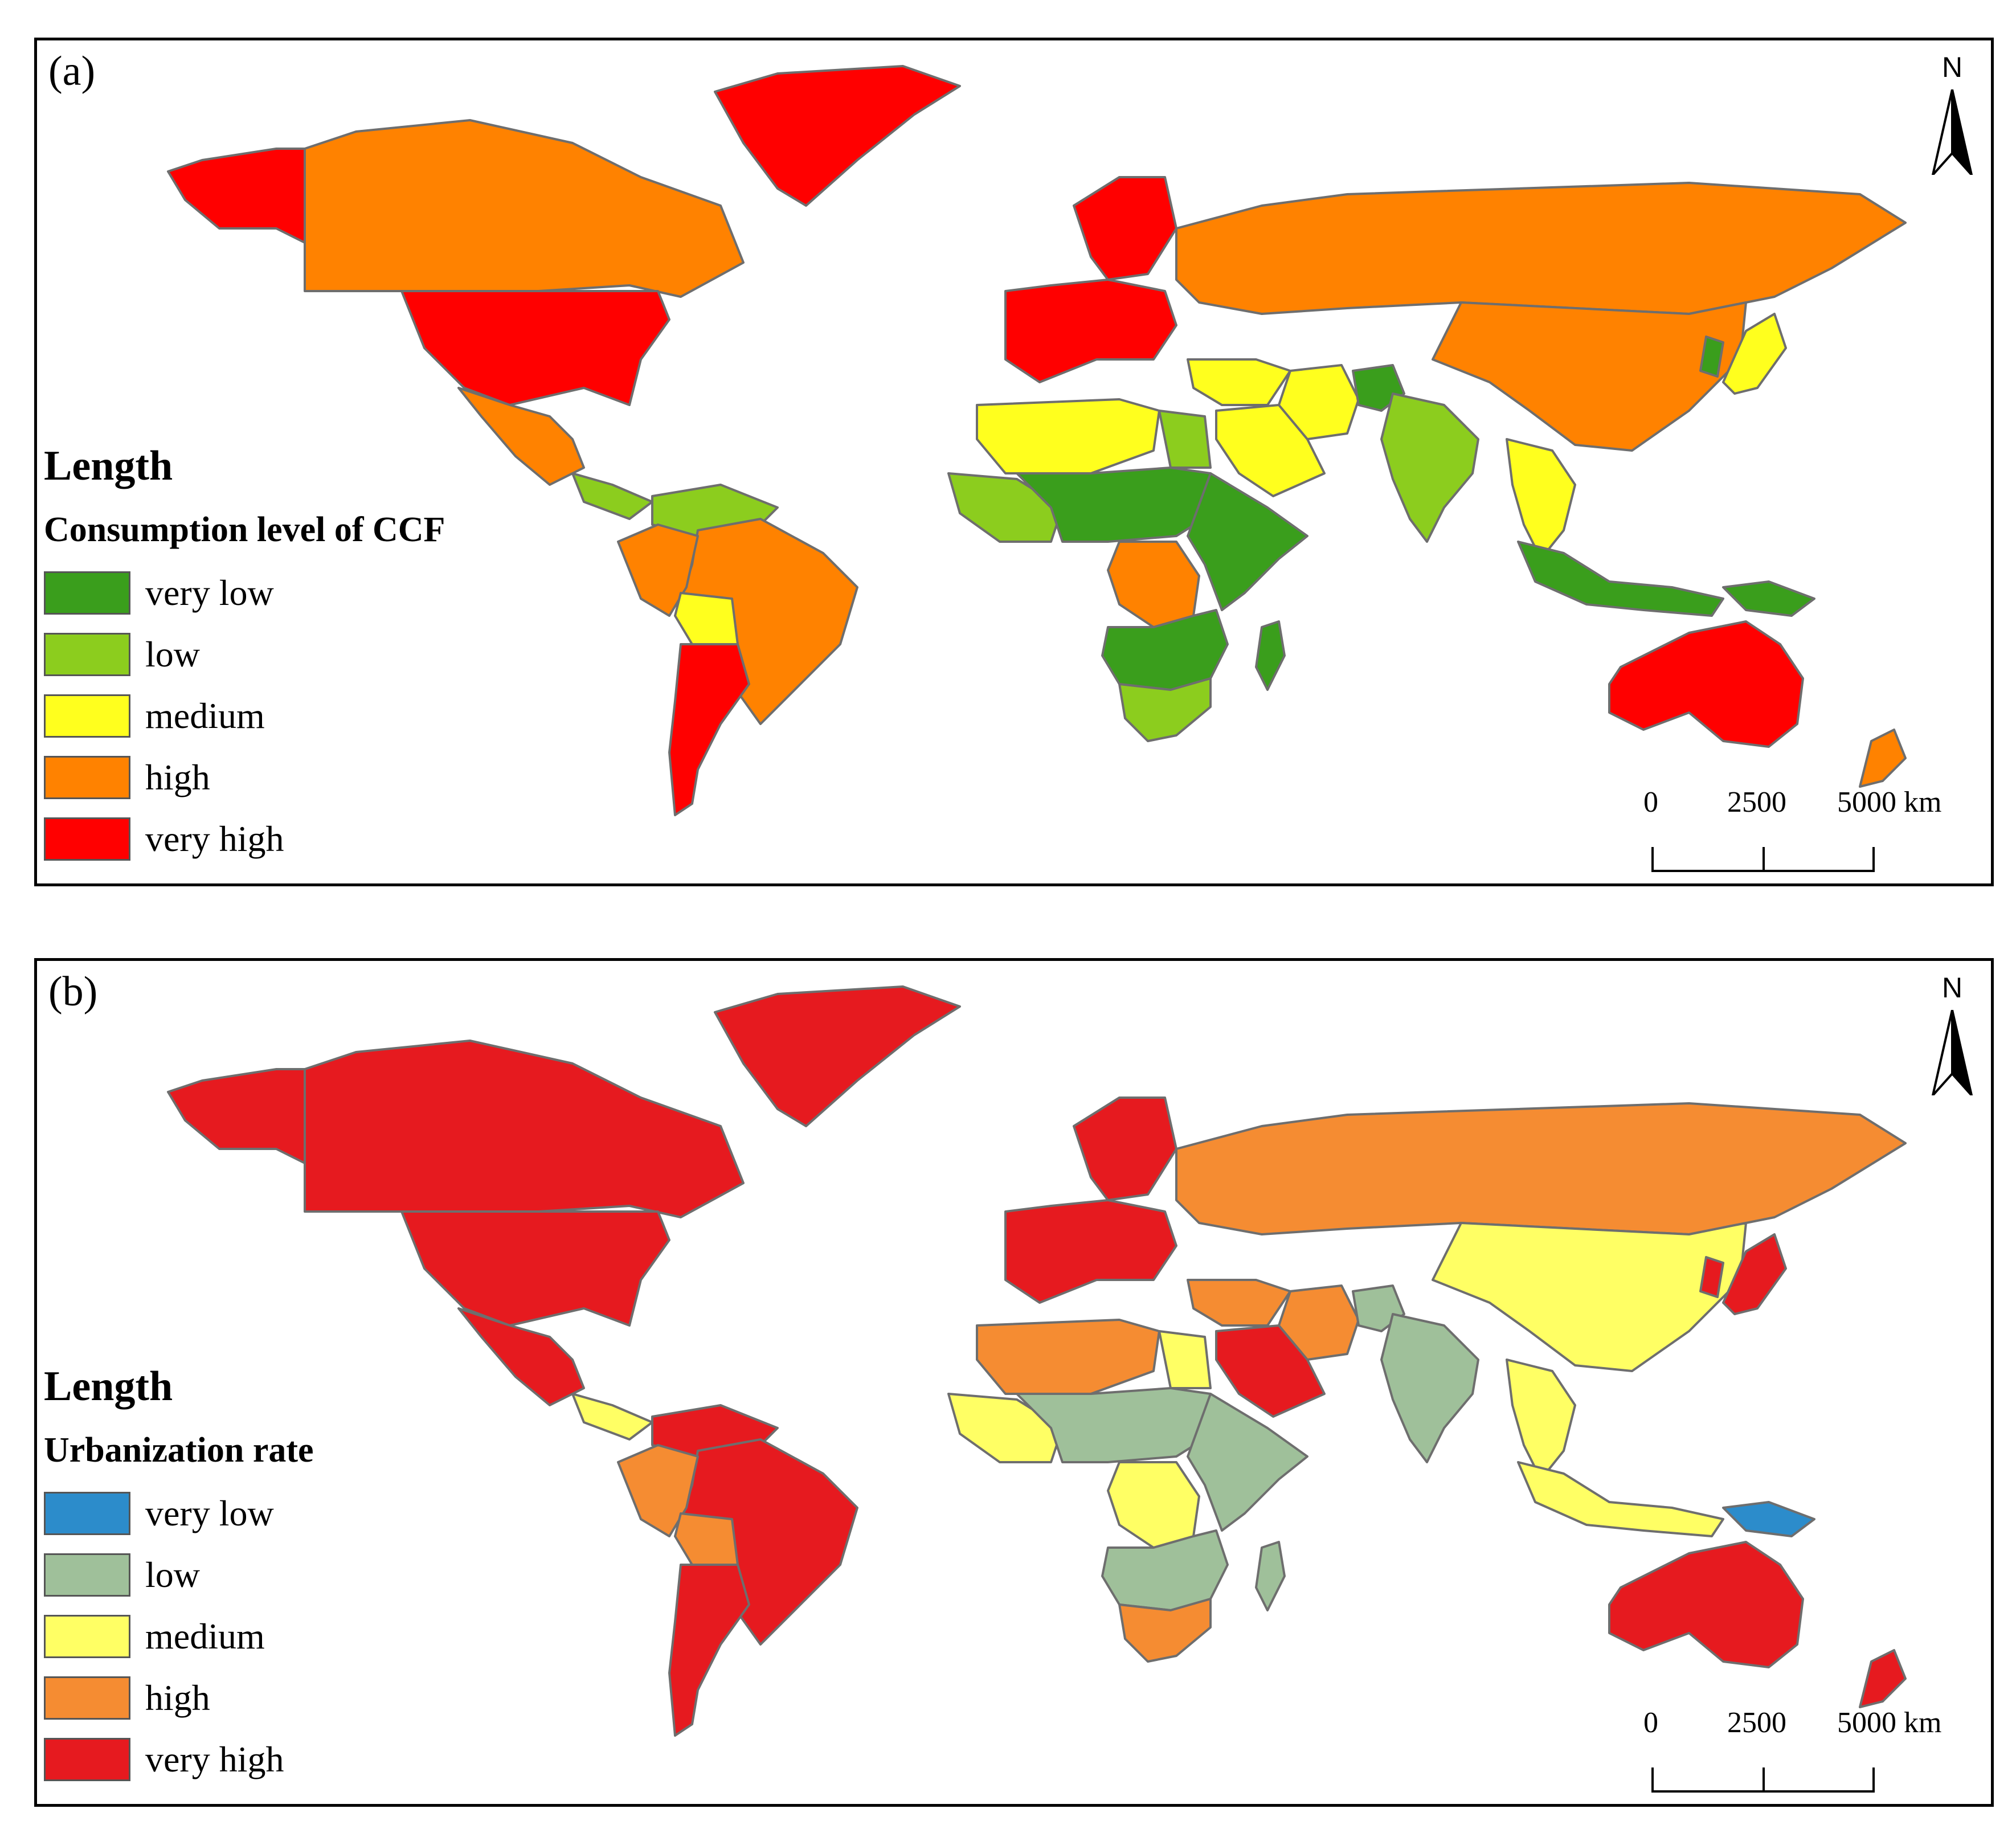 Image resolution: width=2016 pixels, height=1833 pixels. I want to click on legend-title: Urbanization rate, so click(179, 1450).